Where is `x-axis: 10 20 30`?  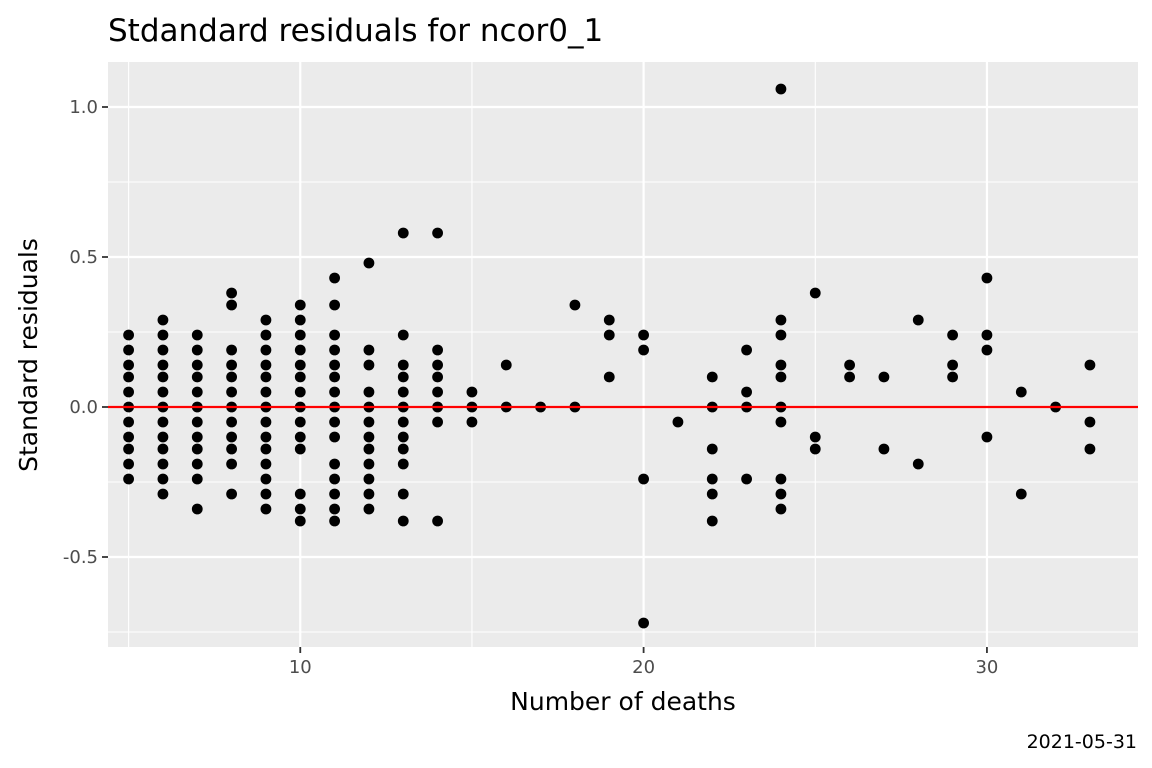 x-axis: 10 20 30 is located at coordinates (643, 662).